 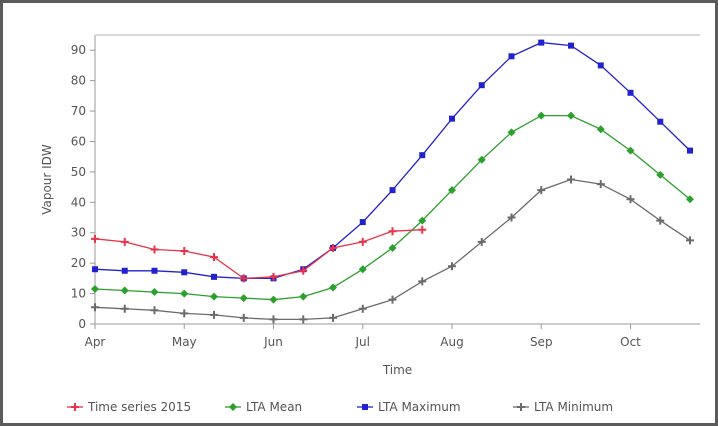 What do you see at coordinates (78, 263) in the screenshot?
I see `y-tick-label: 20` at bounding box center [78, 263].